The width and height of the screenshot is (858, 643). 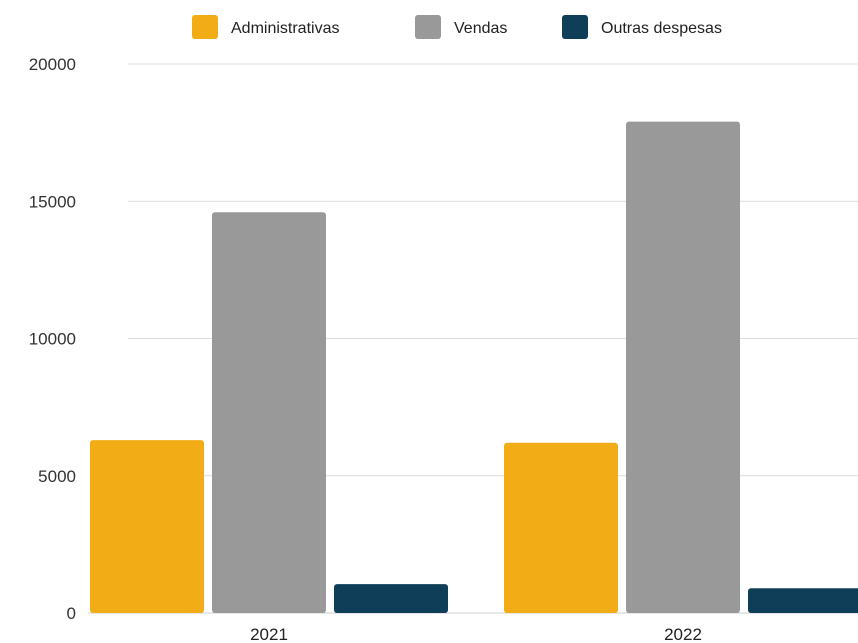 I want to click on y-axis-ticks: 0 5000 10000 15000 20000, so click(x=52, y=339).